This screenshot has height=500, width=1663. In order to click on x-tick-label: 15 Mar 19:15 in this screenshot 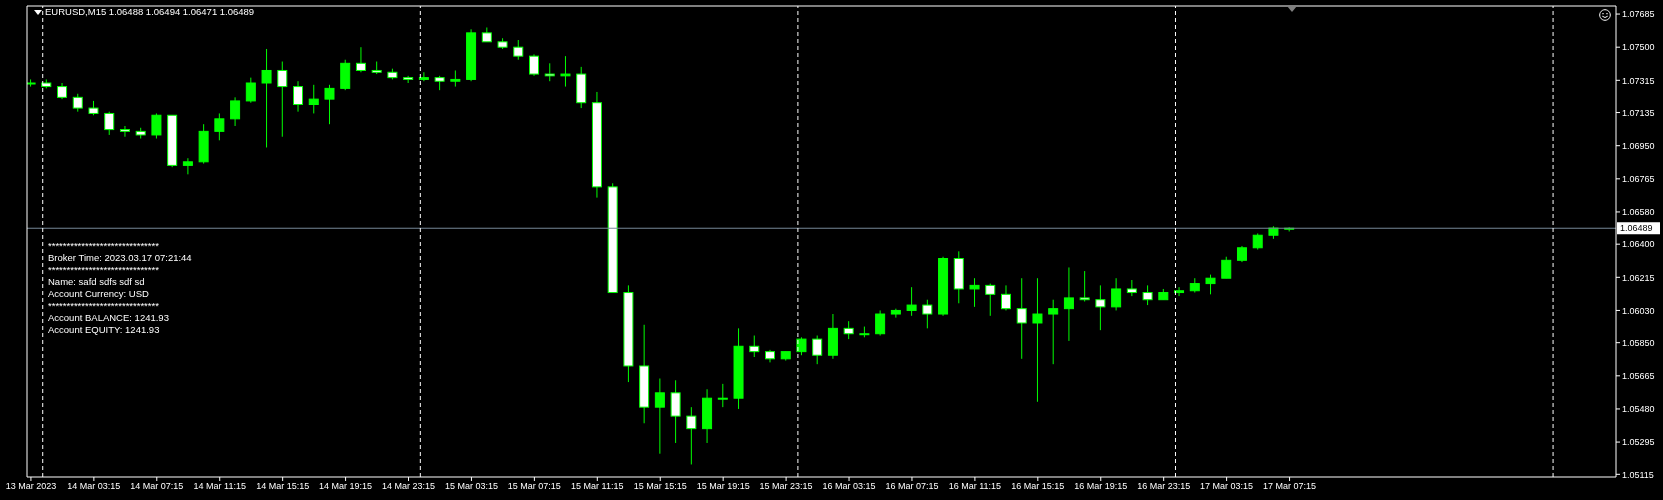, I will do `click(723, 486)`.